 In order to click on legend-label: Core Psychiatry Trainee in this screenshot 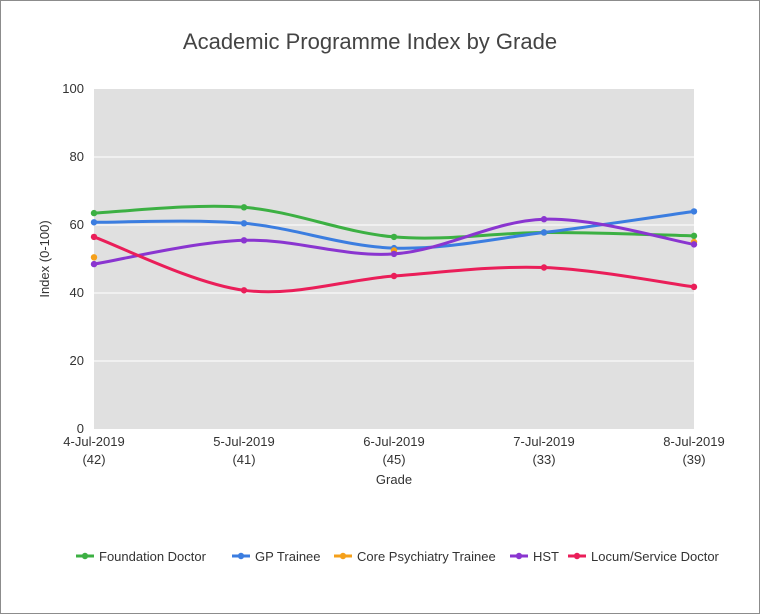, I will do `click(426, 556)`.